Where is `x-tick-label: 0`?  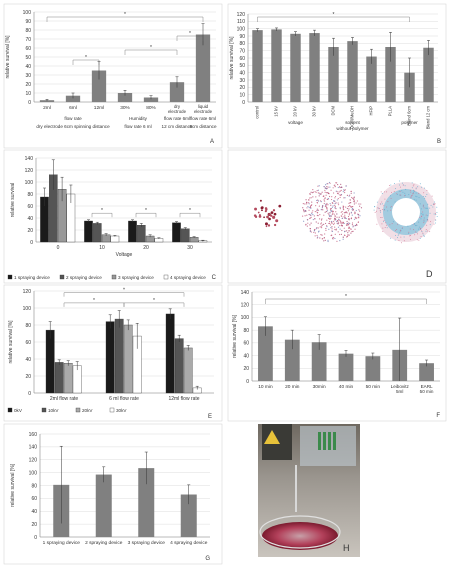 x-tick-label: 0 is located at coordinates (58, 248).